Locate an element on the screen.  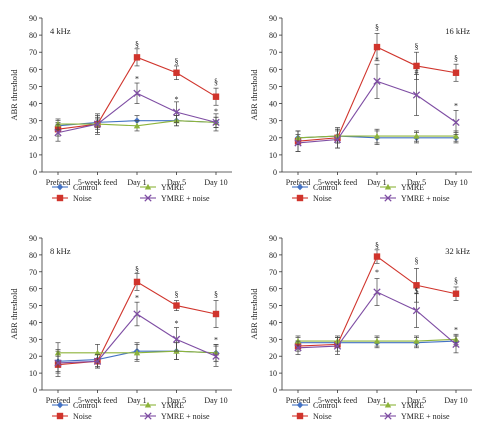
y-tick-label: 0 is located at coordinates (275, 390).